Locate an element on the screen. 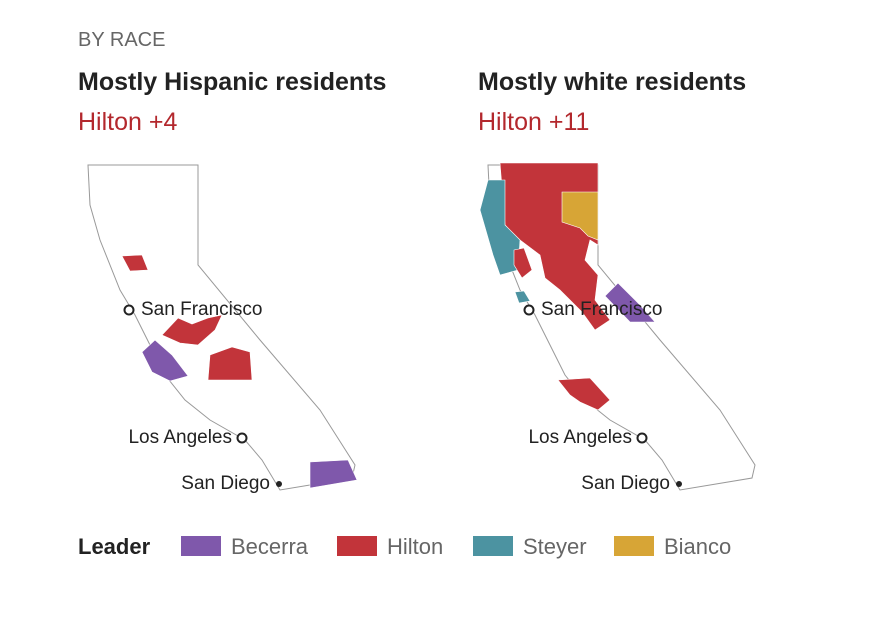 This screenshot has width=870, height=620. legend-label: Hilton is located at coordinates (415, 546).